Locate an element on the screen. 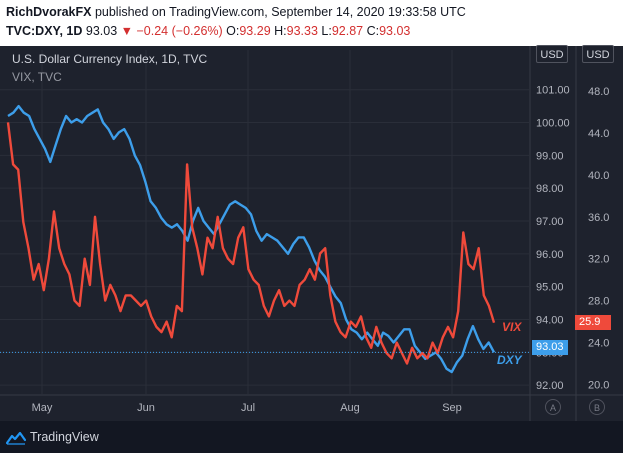 The height and width of the screenshot is (453, 623). high-label: H: is located at coordinates (280, 31).